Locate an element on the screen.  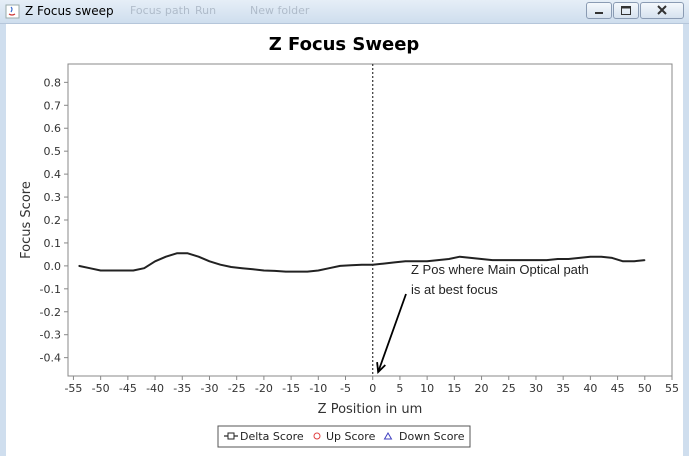
maximize-button is located at coordinates (626, 10).